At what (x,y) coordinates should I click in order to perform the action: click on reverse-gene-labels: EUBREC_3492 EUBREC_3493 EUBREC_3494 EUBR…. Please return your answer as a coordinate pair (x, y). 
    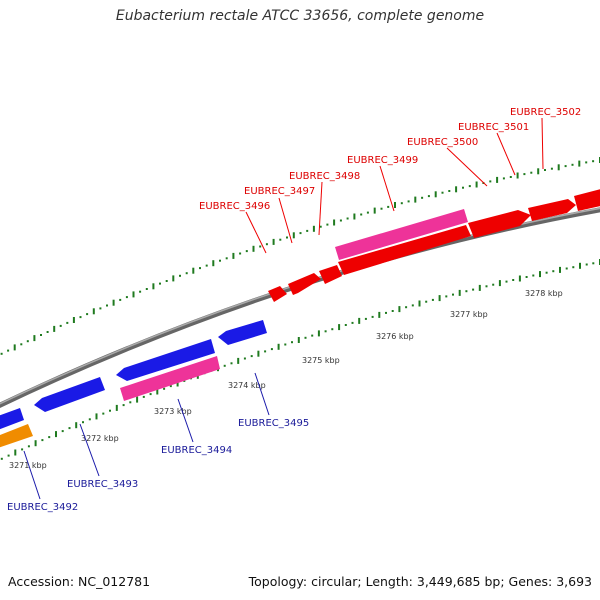
    Looking at the image, I should click on (158, 465).